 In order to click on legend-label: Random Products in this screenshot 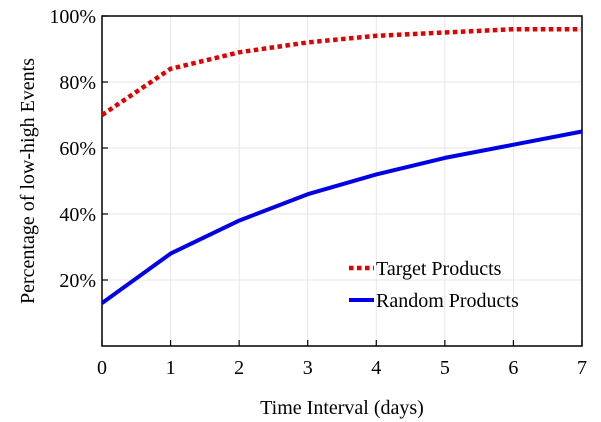, I will do `click(447, 301)`.